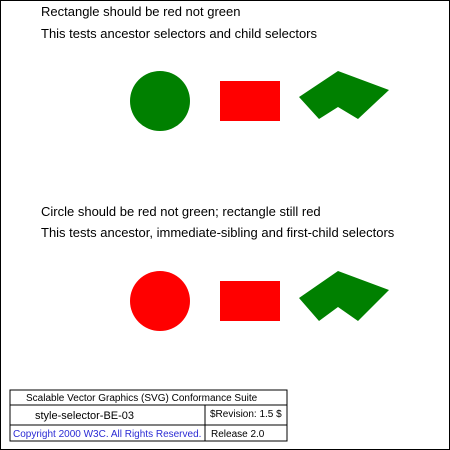 This screenshot has width=450, height=450. What do you see at coordinates (344, 95) in the screenshot?
I see `test1-polygon` at bounding box center [344, 95].